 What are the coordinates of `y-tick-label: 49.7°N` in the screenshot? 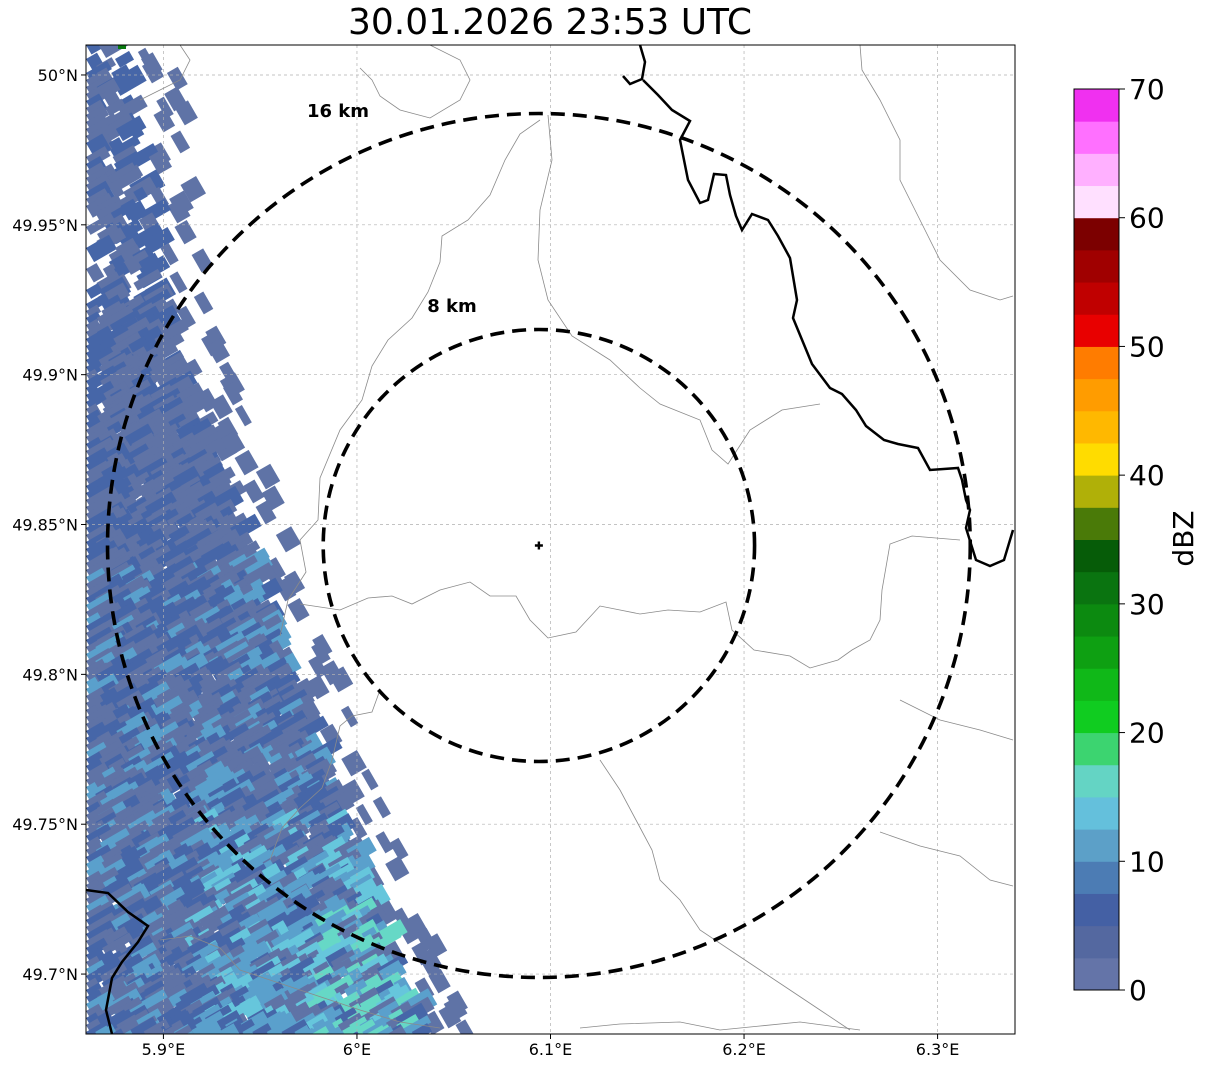 It's located at (50, 974).